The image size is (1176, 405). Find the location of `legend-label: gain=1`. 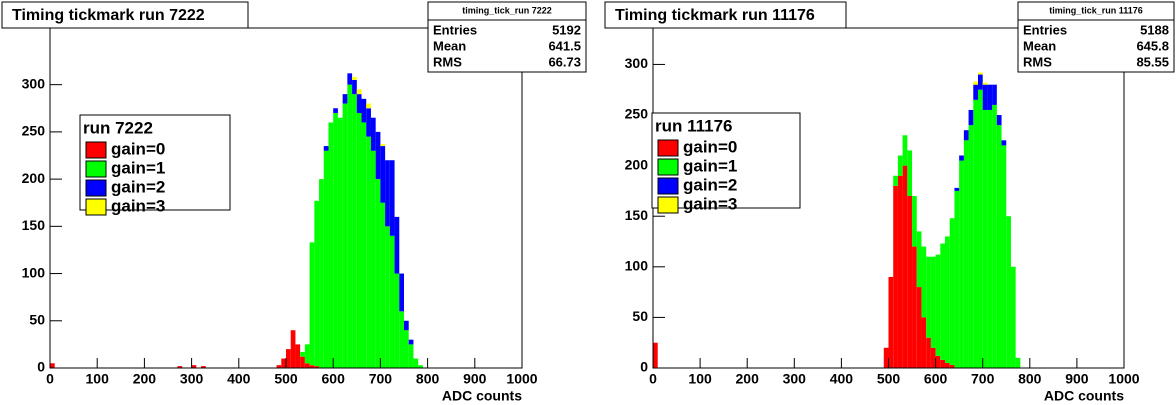

legend-label: gain=1 is located at coordinates (138, 167).